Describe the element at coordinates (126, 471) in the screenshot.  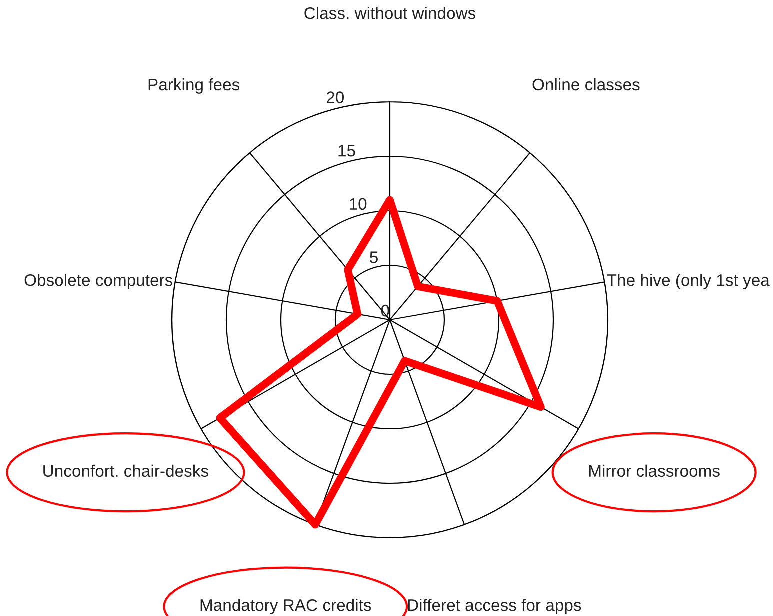
I see `spoke-label: Unconfort. chair-desks` at that location.